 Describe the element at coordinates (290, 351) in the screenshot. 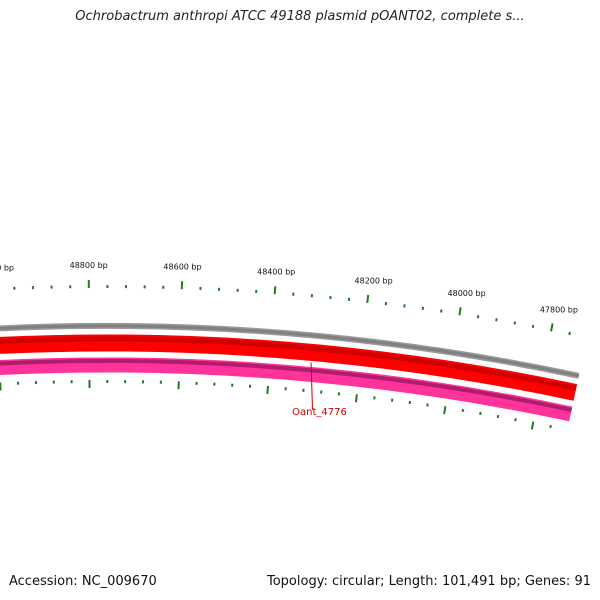

I see `backbone-core` at that location.